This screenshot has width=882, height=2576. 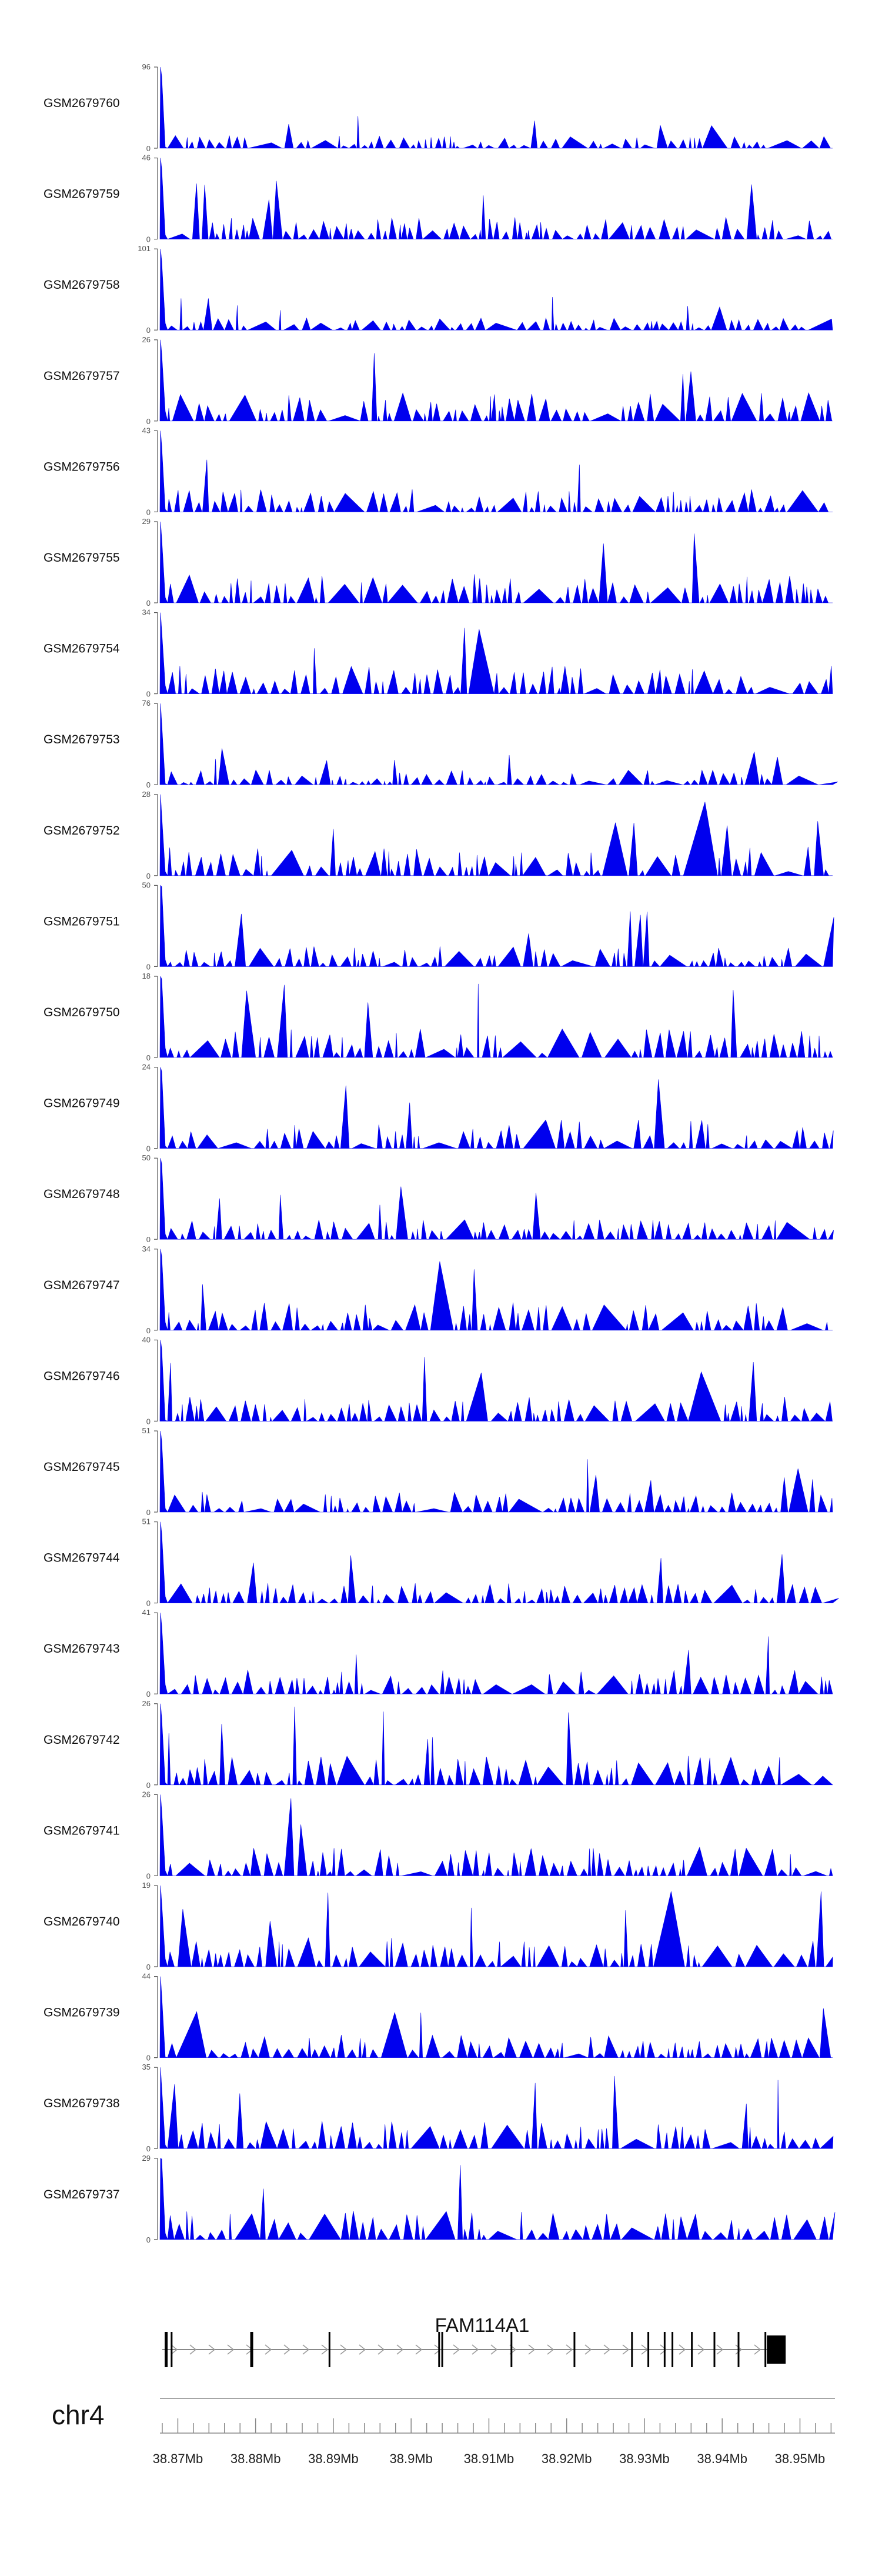 I want to click on track-GSM2679753: GSM2679753 76 0, so click(x=441, y=744).